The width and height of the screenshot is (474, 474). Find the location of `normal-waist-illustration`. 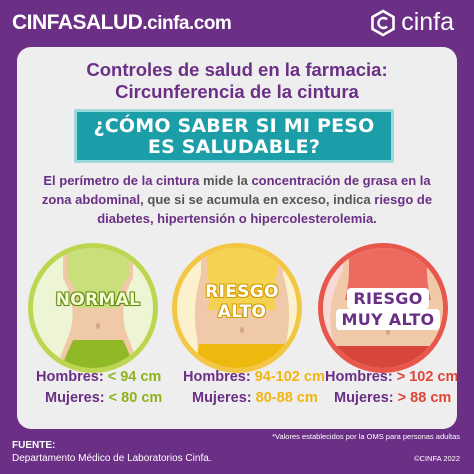

normal-waist-illustration is located at coordinates (93, 308).